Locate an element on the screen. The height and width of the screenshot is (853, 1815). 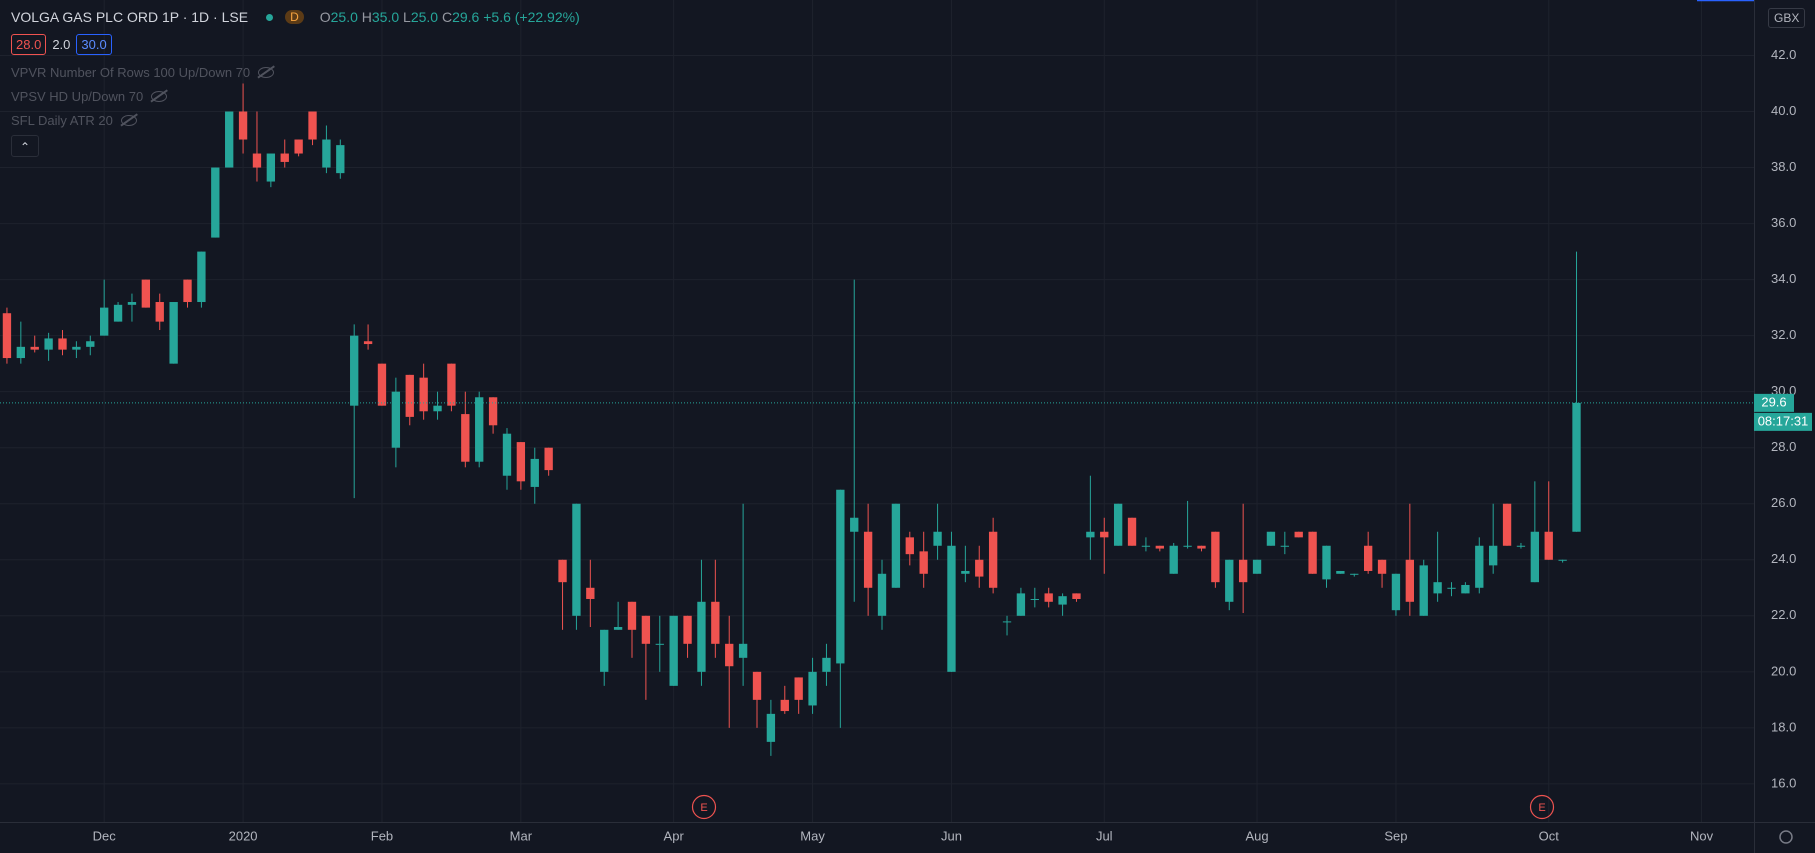
indicator: VPVR Number Of Rows 100 Up/Down 70 is located at coordinates (143, 72).